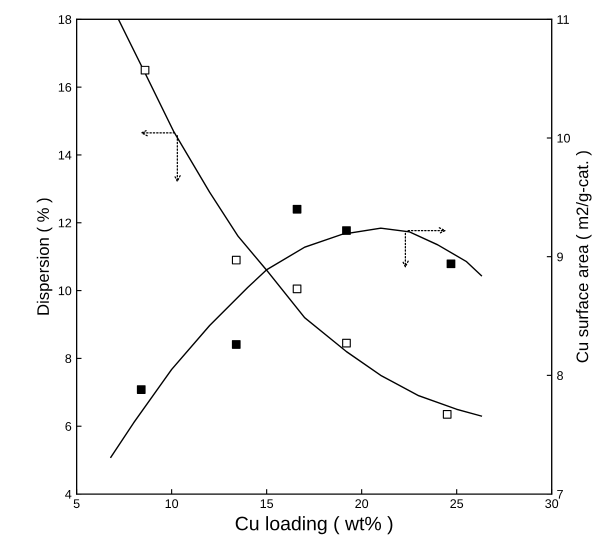  Describe the element at coordinates (560, 375) in the screenshot. I see `y2-tick-label: 8` at that location.